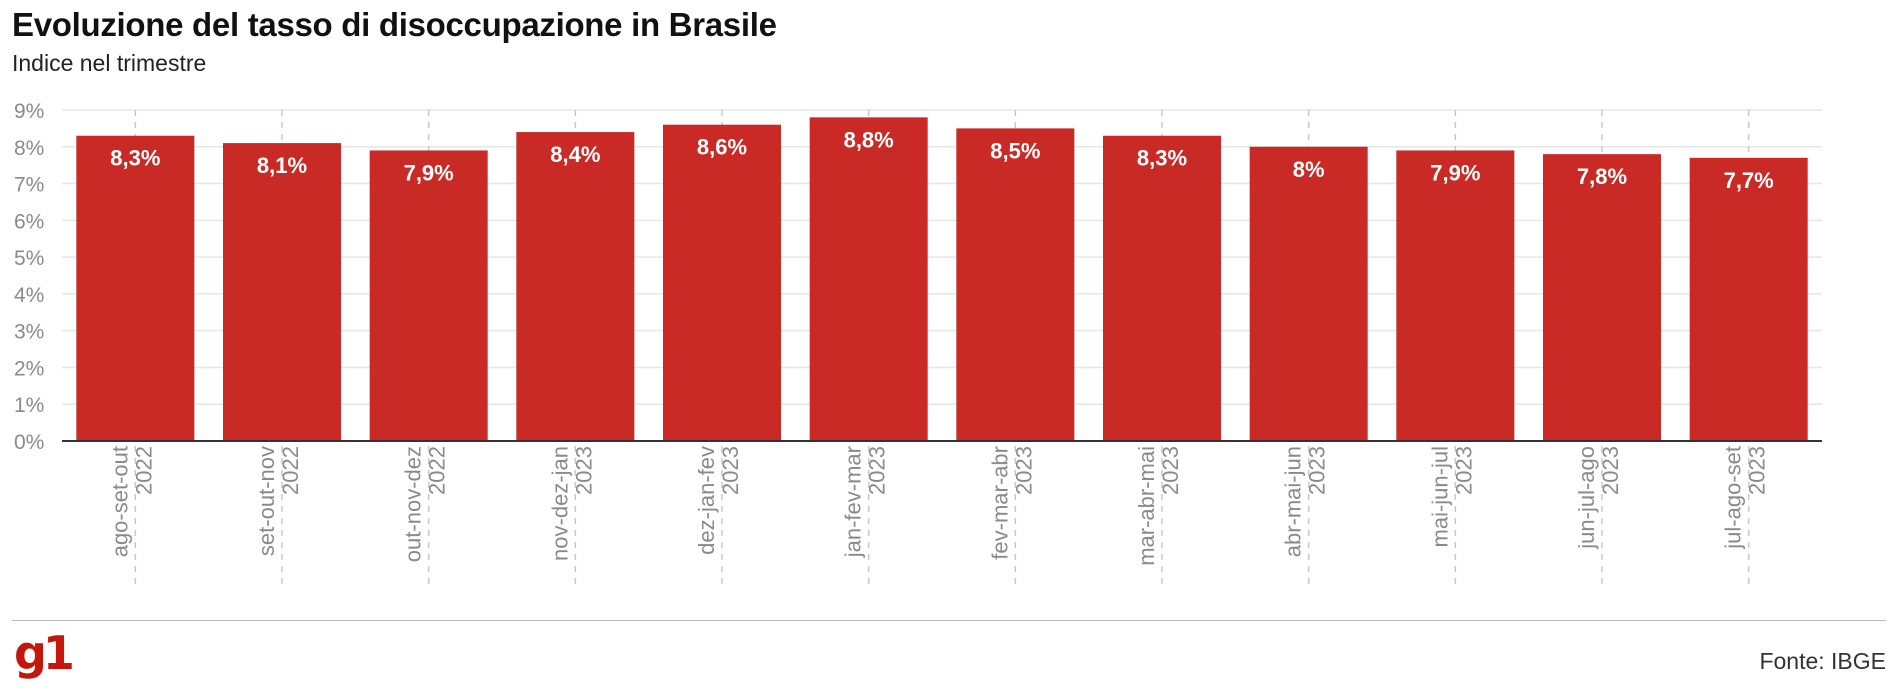 The image size is (1898, 691). What do you see at coordinates (29, 185) in the screenshot?
I see `y-tick-label: 7%` at bounding box center [29, 185].